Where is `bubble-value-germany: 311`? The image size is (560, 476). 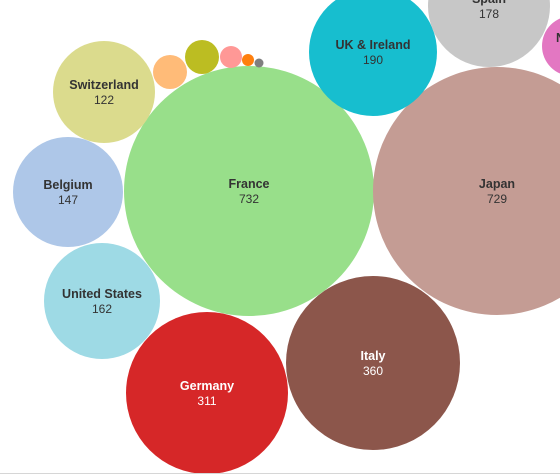 bubble-value-germany: 311 is located at coordinates (206, 401).